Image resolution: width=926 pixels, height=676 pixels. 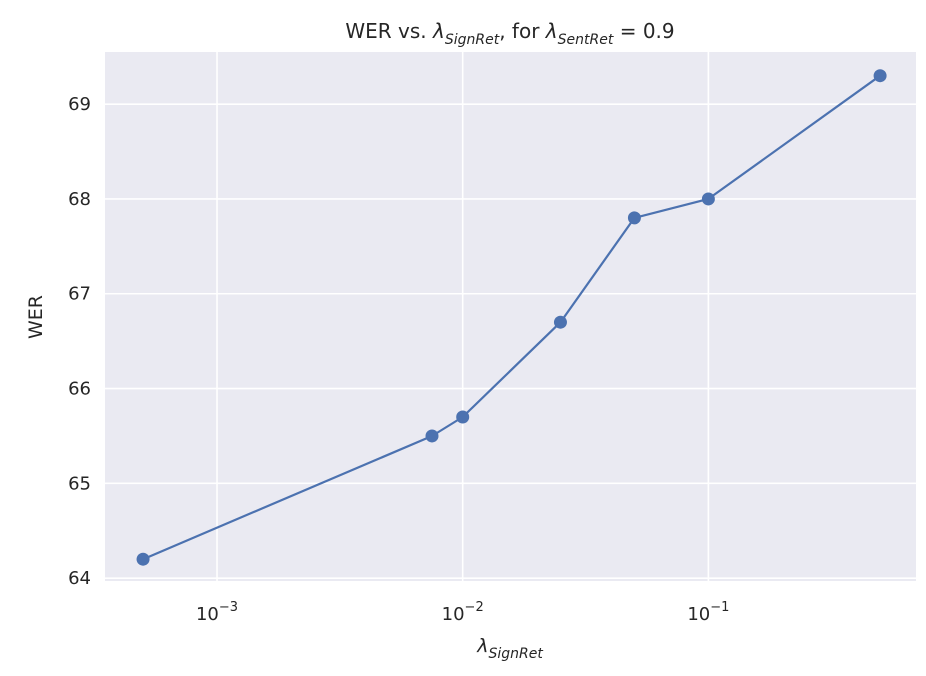 I want to click on chart-title: WER vs. λSignRet, for λSentRet = 0.9, so click(x=509, y=33).